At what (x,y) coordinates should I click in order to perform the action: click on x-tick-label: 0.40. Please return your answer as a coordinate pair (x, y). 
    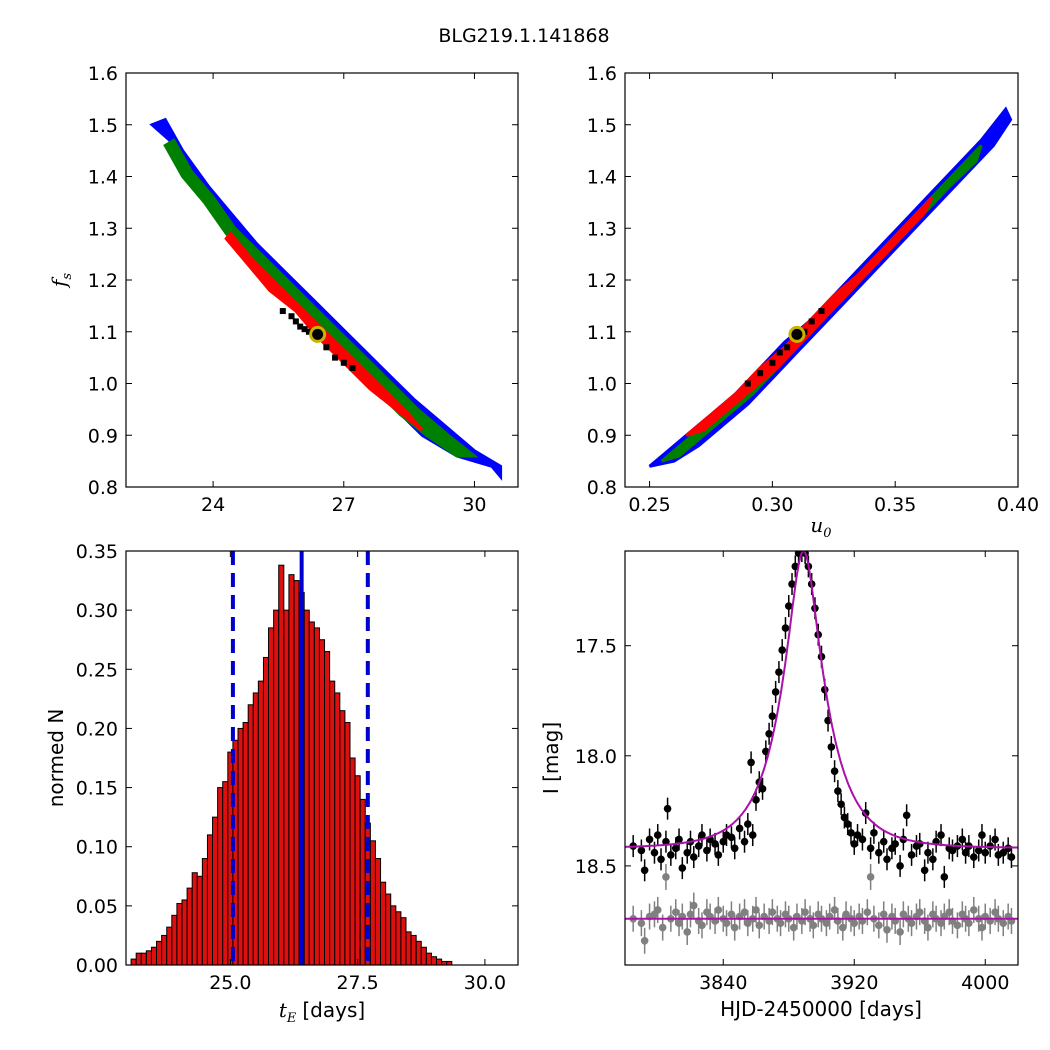
    Looking at the image, I should click on (1018, 505).